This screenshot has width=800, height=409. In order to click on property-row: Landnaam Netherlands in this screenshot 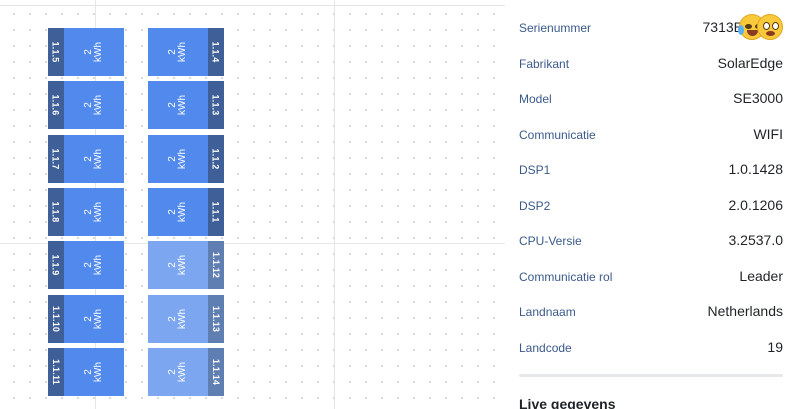, I will do `click(651, 312)`.